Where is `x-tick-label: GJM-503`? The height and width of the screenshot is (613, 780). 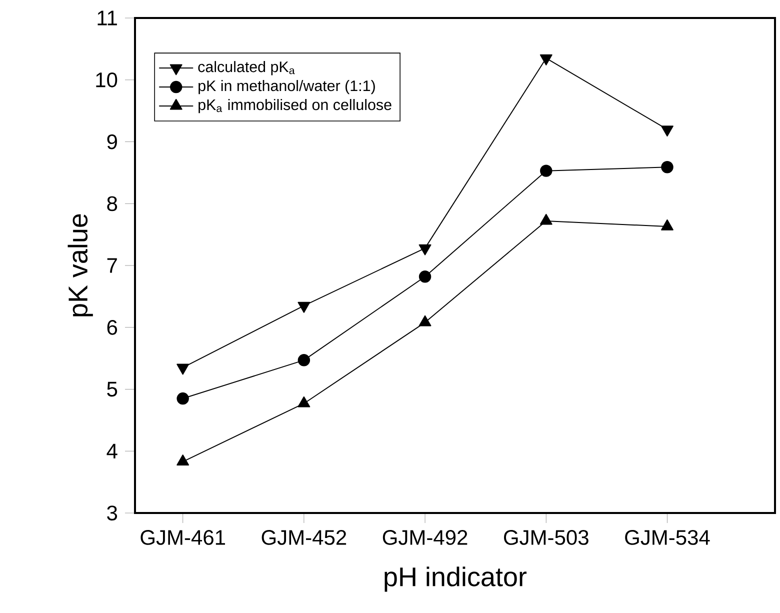 x-tick-label: GJM-503 is located at coordinates (546, 537).